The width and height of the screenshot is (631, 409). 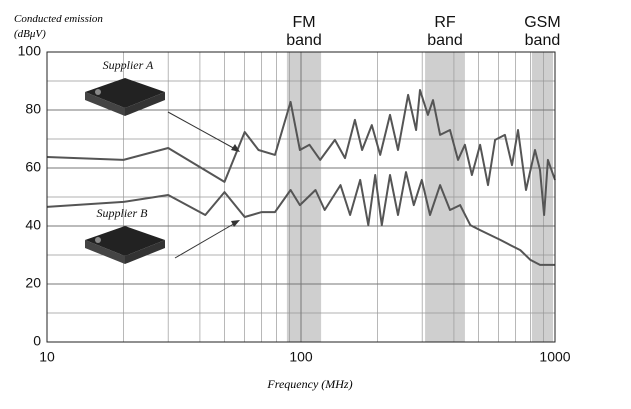 What do you see at coordinates (33, 109) in the screenshot?
I see `y-tick-label: 80` at bounding box center [33, 109].